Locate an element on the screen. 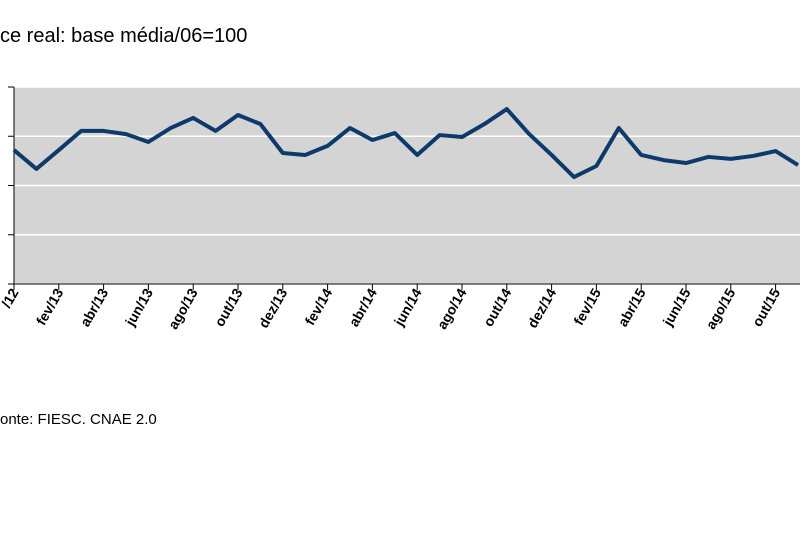 This screenshot has width=800, height=533. x-tick-label: fev/14 is located at coordinates (318, 306).